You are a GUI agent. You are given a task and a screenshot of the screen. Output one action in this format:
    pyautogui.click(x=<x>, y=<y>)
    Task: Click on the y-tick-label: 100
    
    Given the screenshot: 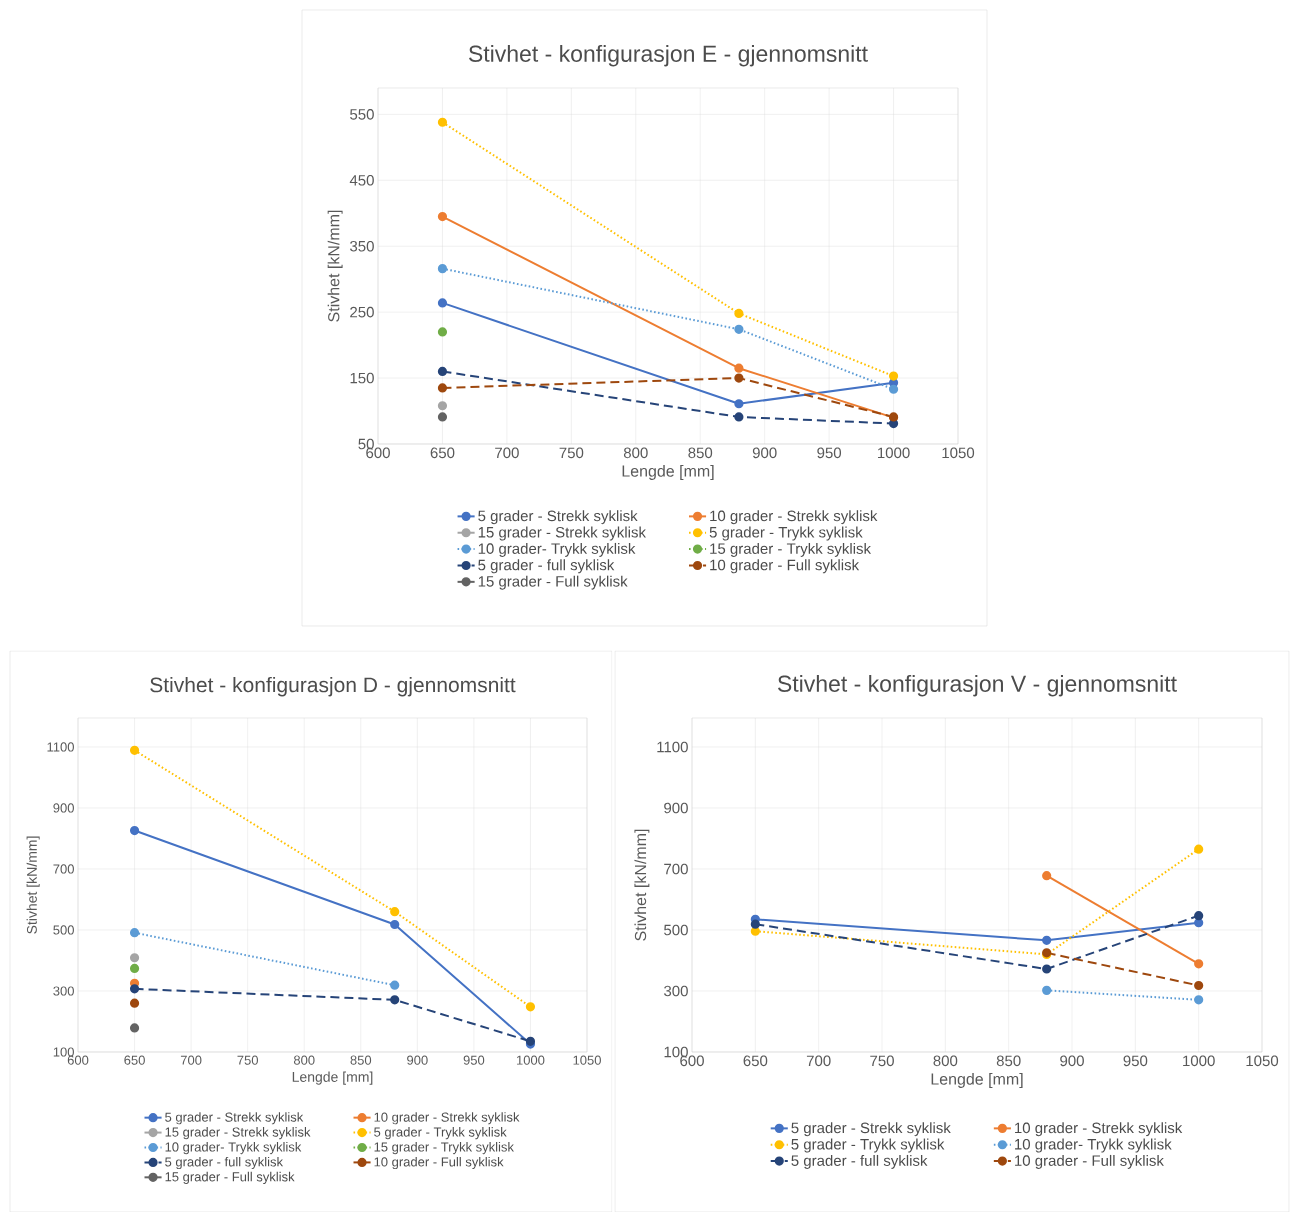 What is the action you would take?
    pyautogui.click(x=63, y=1052)
    